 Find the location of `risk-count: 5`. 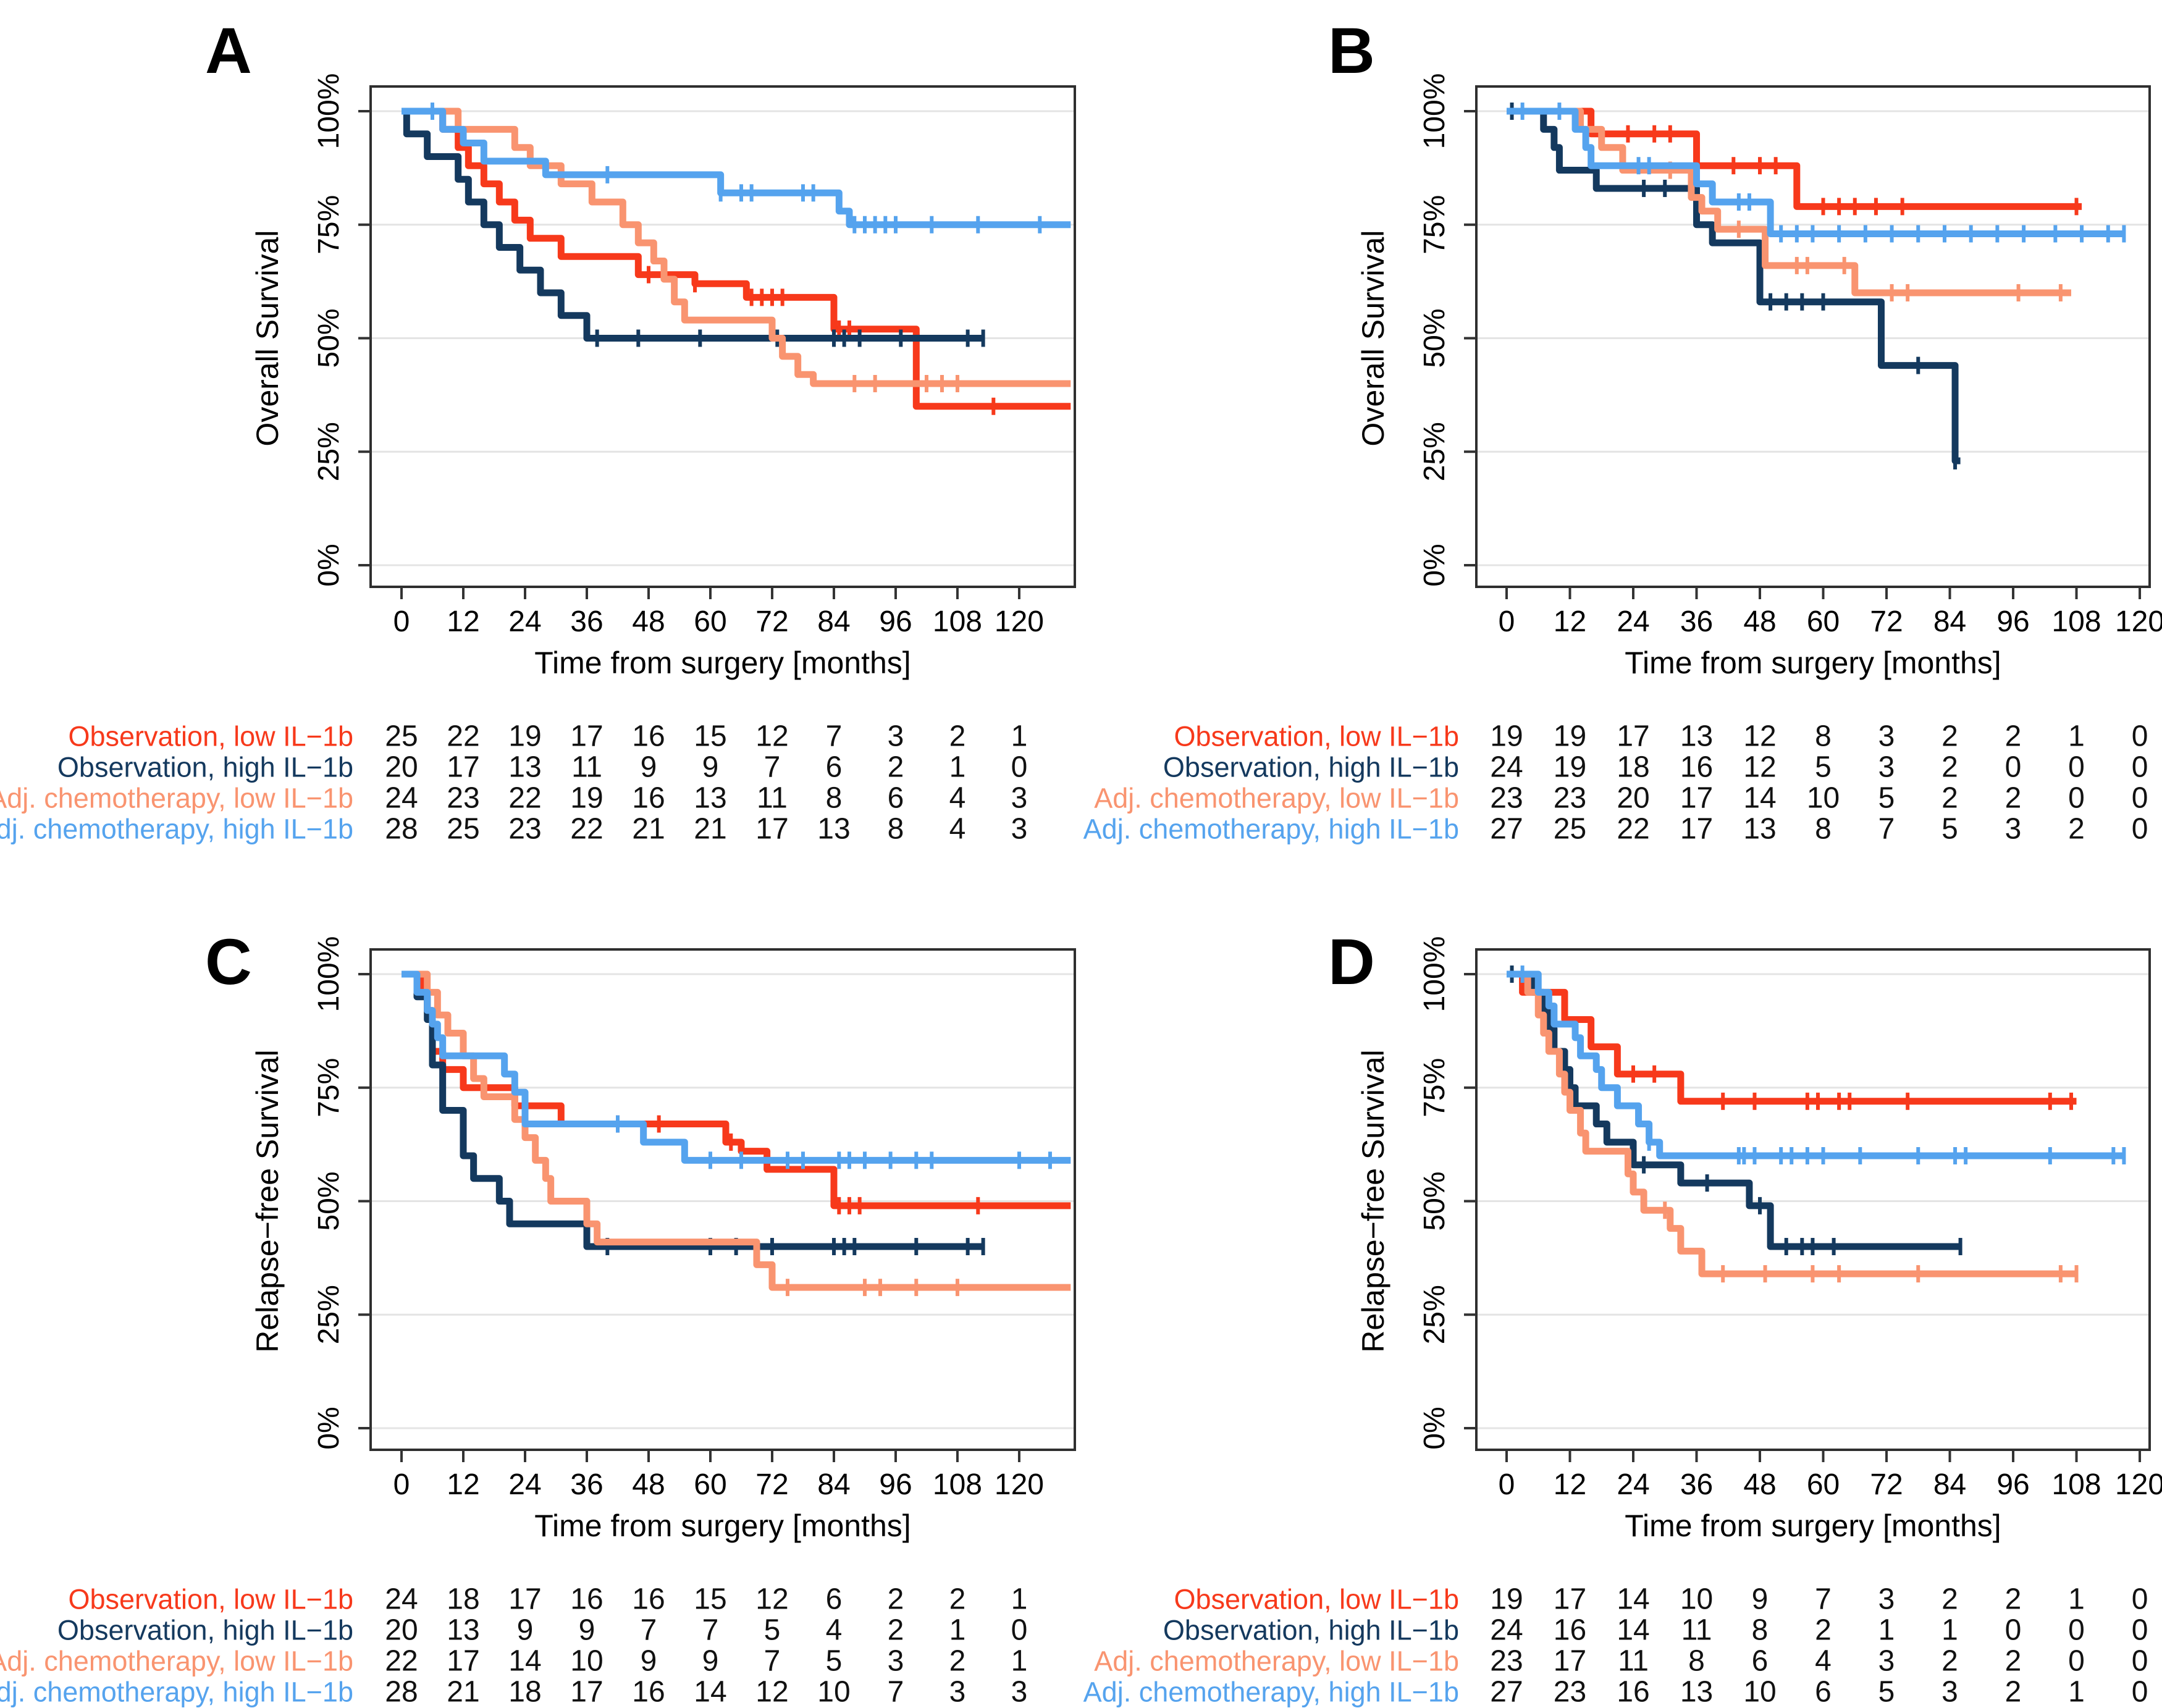

risk-count: 5 is located at coordinates (1886, 1692).